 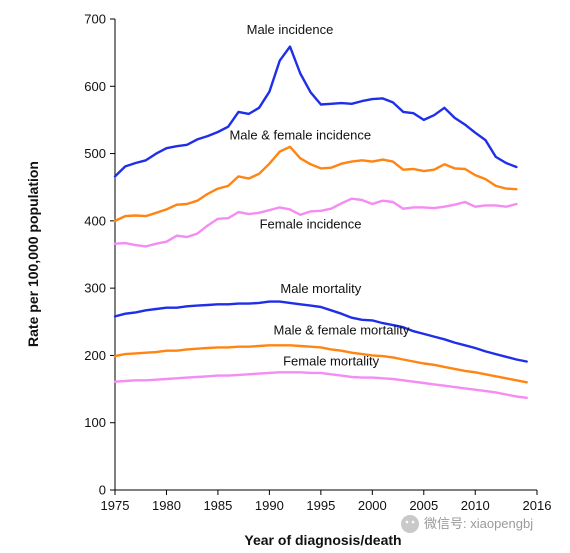 I want to click on x-tick-label: 2010, so click(x=475, y=505).